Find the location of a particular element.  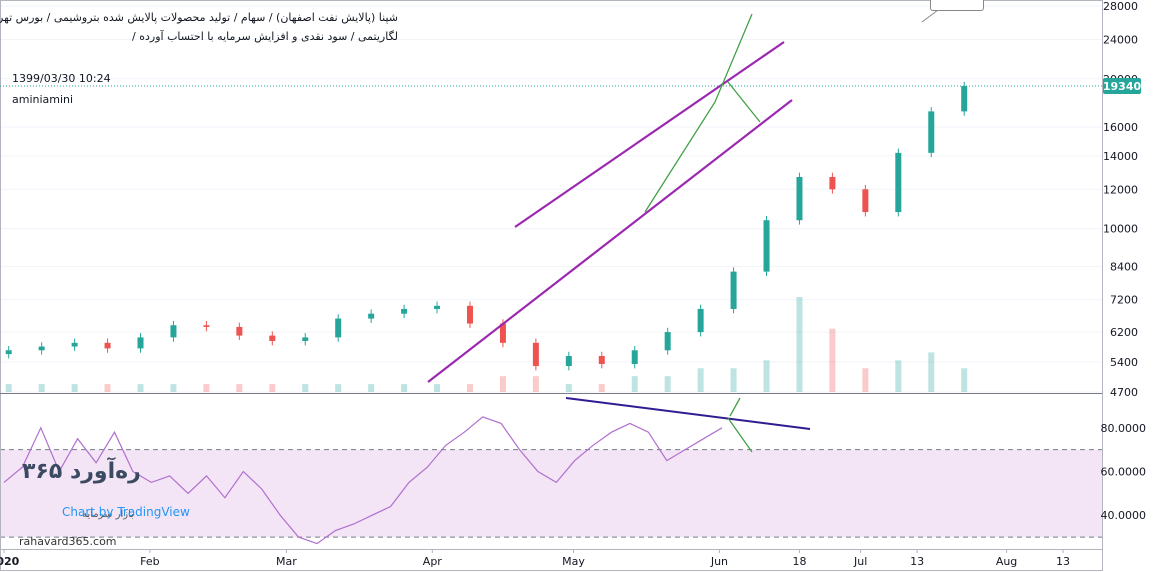

time-tick-label: Aug is located at coordinates (1006, 561).